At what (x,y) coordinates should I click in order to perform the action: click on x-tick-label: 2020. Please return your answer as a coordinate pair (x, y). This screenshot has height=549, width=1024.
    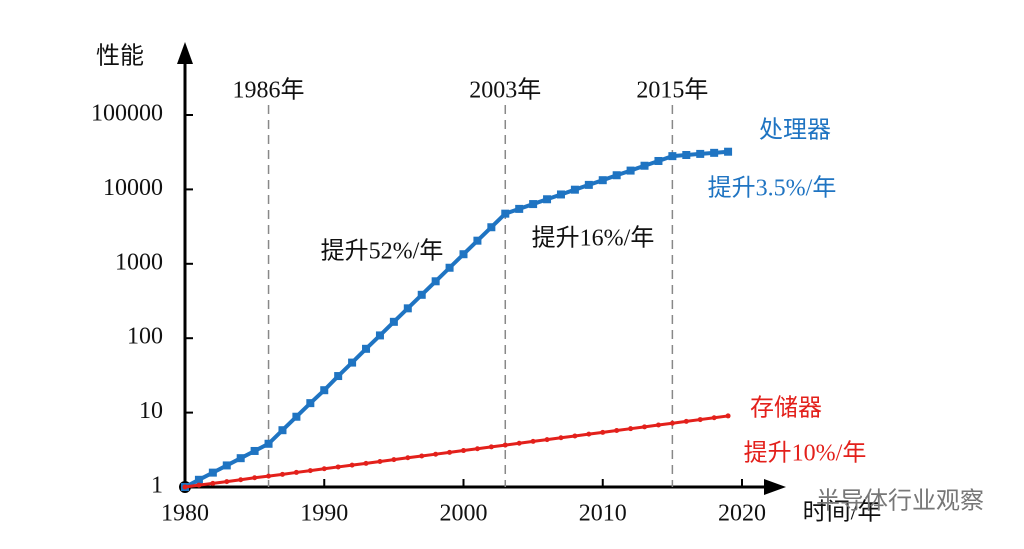
    Looking at the image, I should click on (742, 514).